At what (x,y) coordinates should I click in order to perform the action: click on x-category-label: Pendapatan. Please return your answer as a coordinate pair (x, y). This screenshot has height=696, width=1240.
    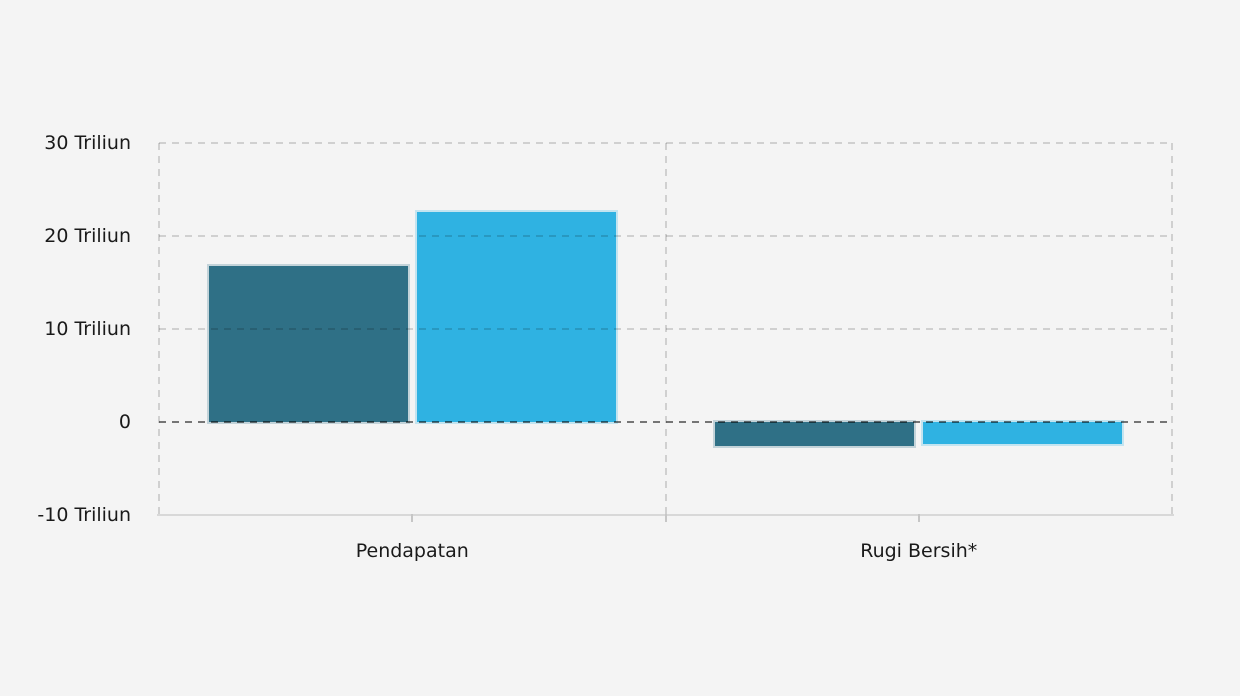
    Looking at the image, I should click on (412, 551).